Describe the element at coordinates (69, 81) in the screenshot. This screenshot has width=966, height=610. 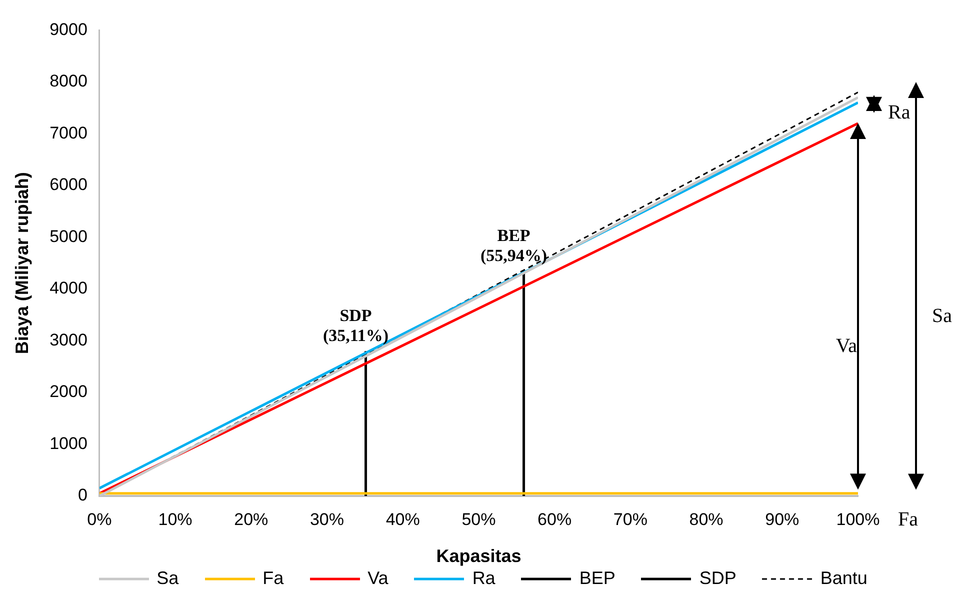
I see `y-tick-label: 8000` at that location.